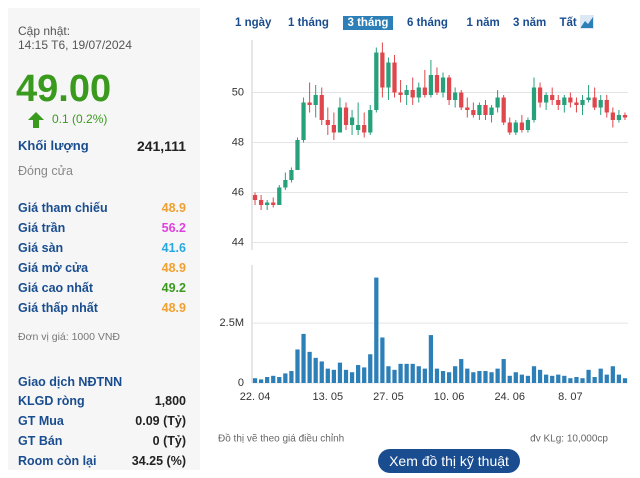 The height and width of the screenshot is (478, 640). Describe the element at coordinates (173, 248) in the screenshot. I see `price-value: 41.6` at that location.